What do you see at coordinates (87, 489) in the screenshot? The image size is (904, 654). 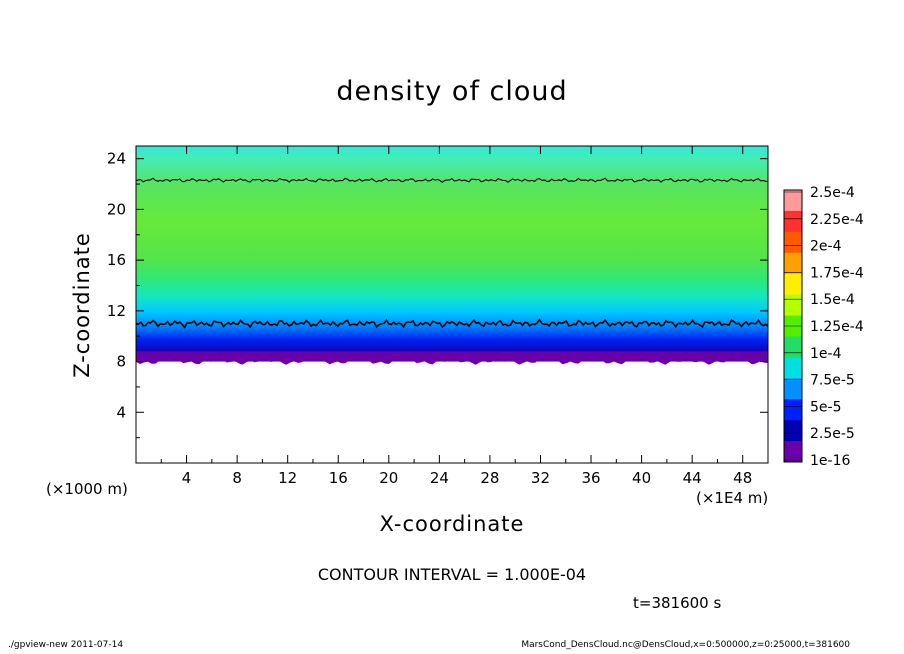 I see `x-unit-label: (×1000 m)` at bounding box center [87, 489].